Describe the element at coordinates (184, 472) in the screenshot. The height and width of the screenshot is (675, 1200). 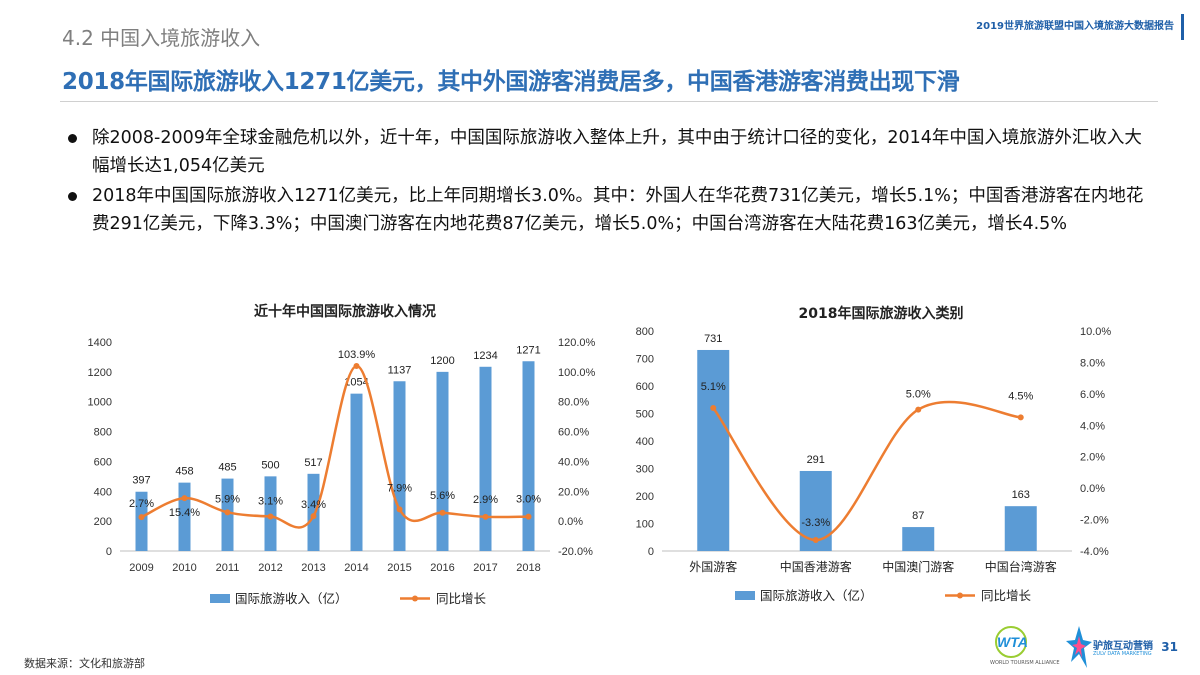
I see `bar-value-label: 458` at that location.